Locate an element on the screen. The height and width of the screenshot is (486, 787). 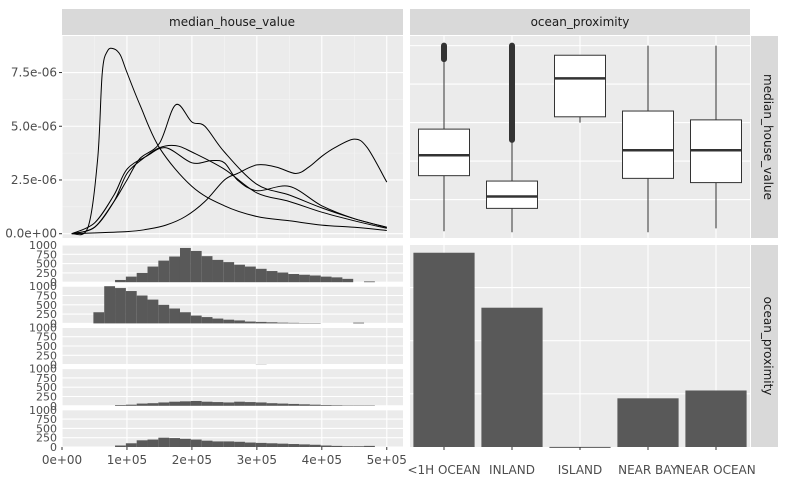
histogram-x-tick-label: 0e+00 is located at coordinates (62, 460).